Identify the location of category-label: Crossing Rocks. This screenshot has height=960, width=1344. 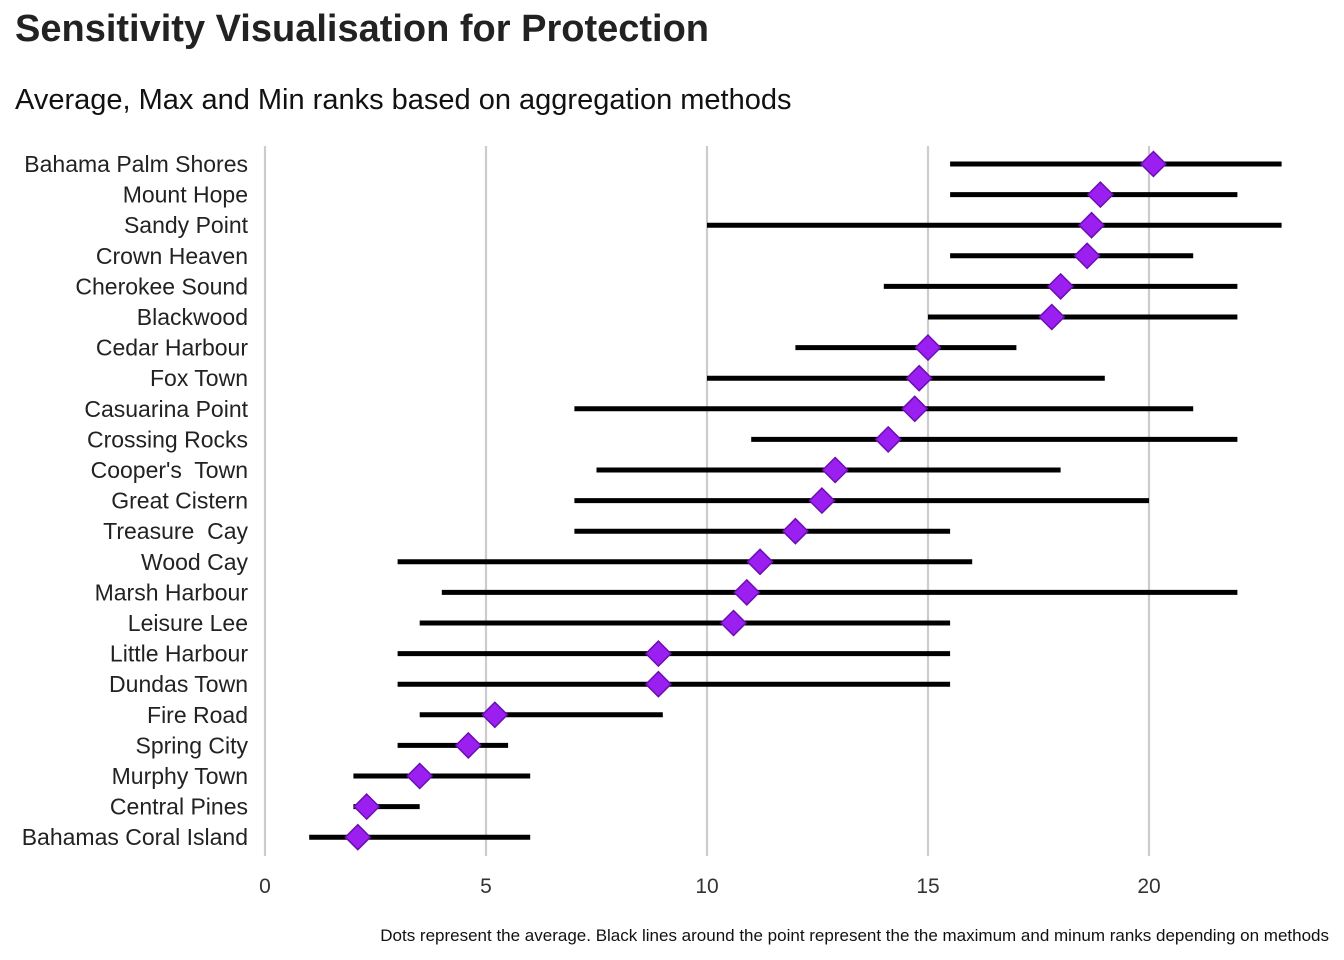
(167, 439).